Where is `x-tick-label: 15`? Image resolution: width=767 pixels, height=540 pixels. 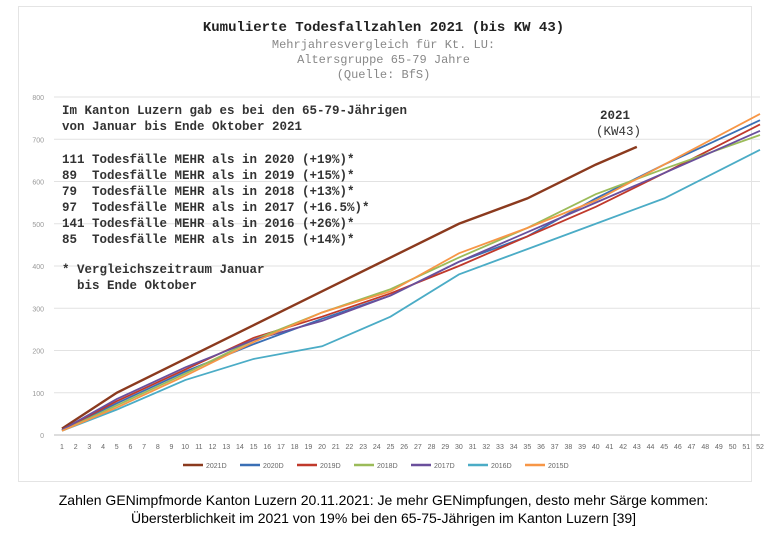
x-tick-label: 15 is located at coordinates (254, 447).